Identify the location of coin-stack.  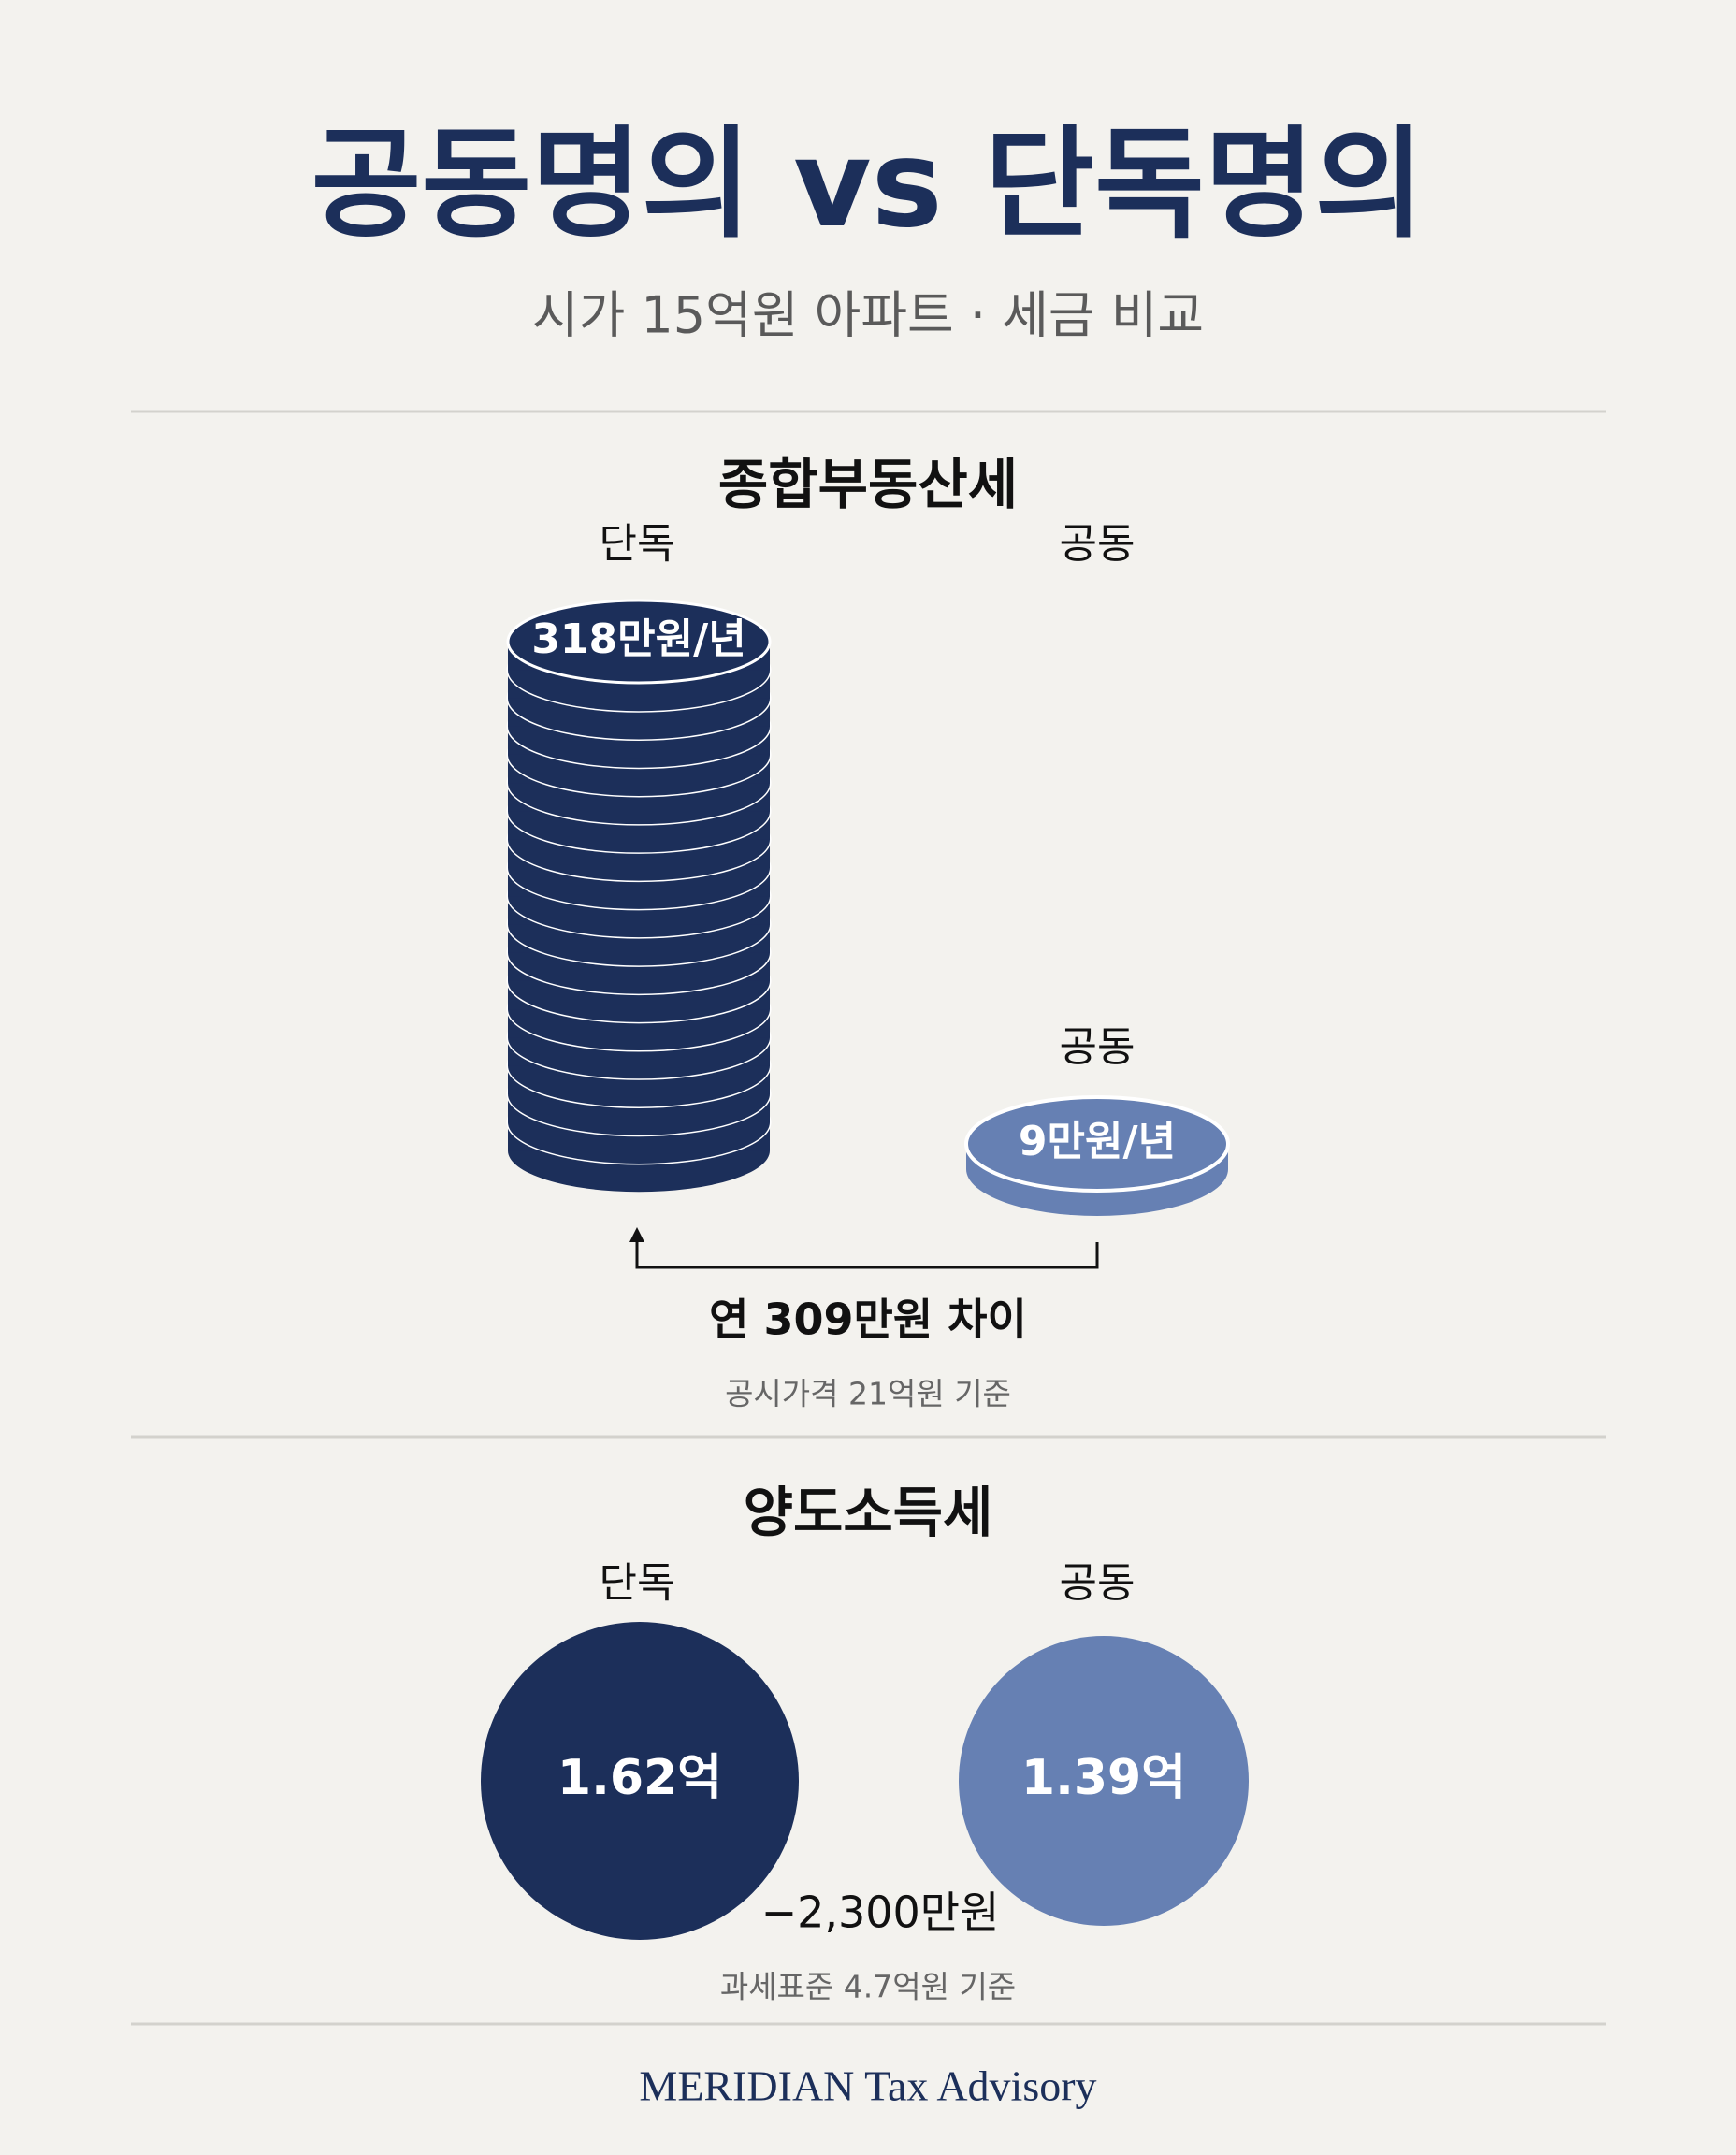
(639, 896).